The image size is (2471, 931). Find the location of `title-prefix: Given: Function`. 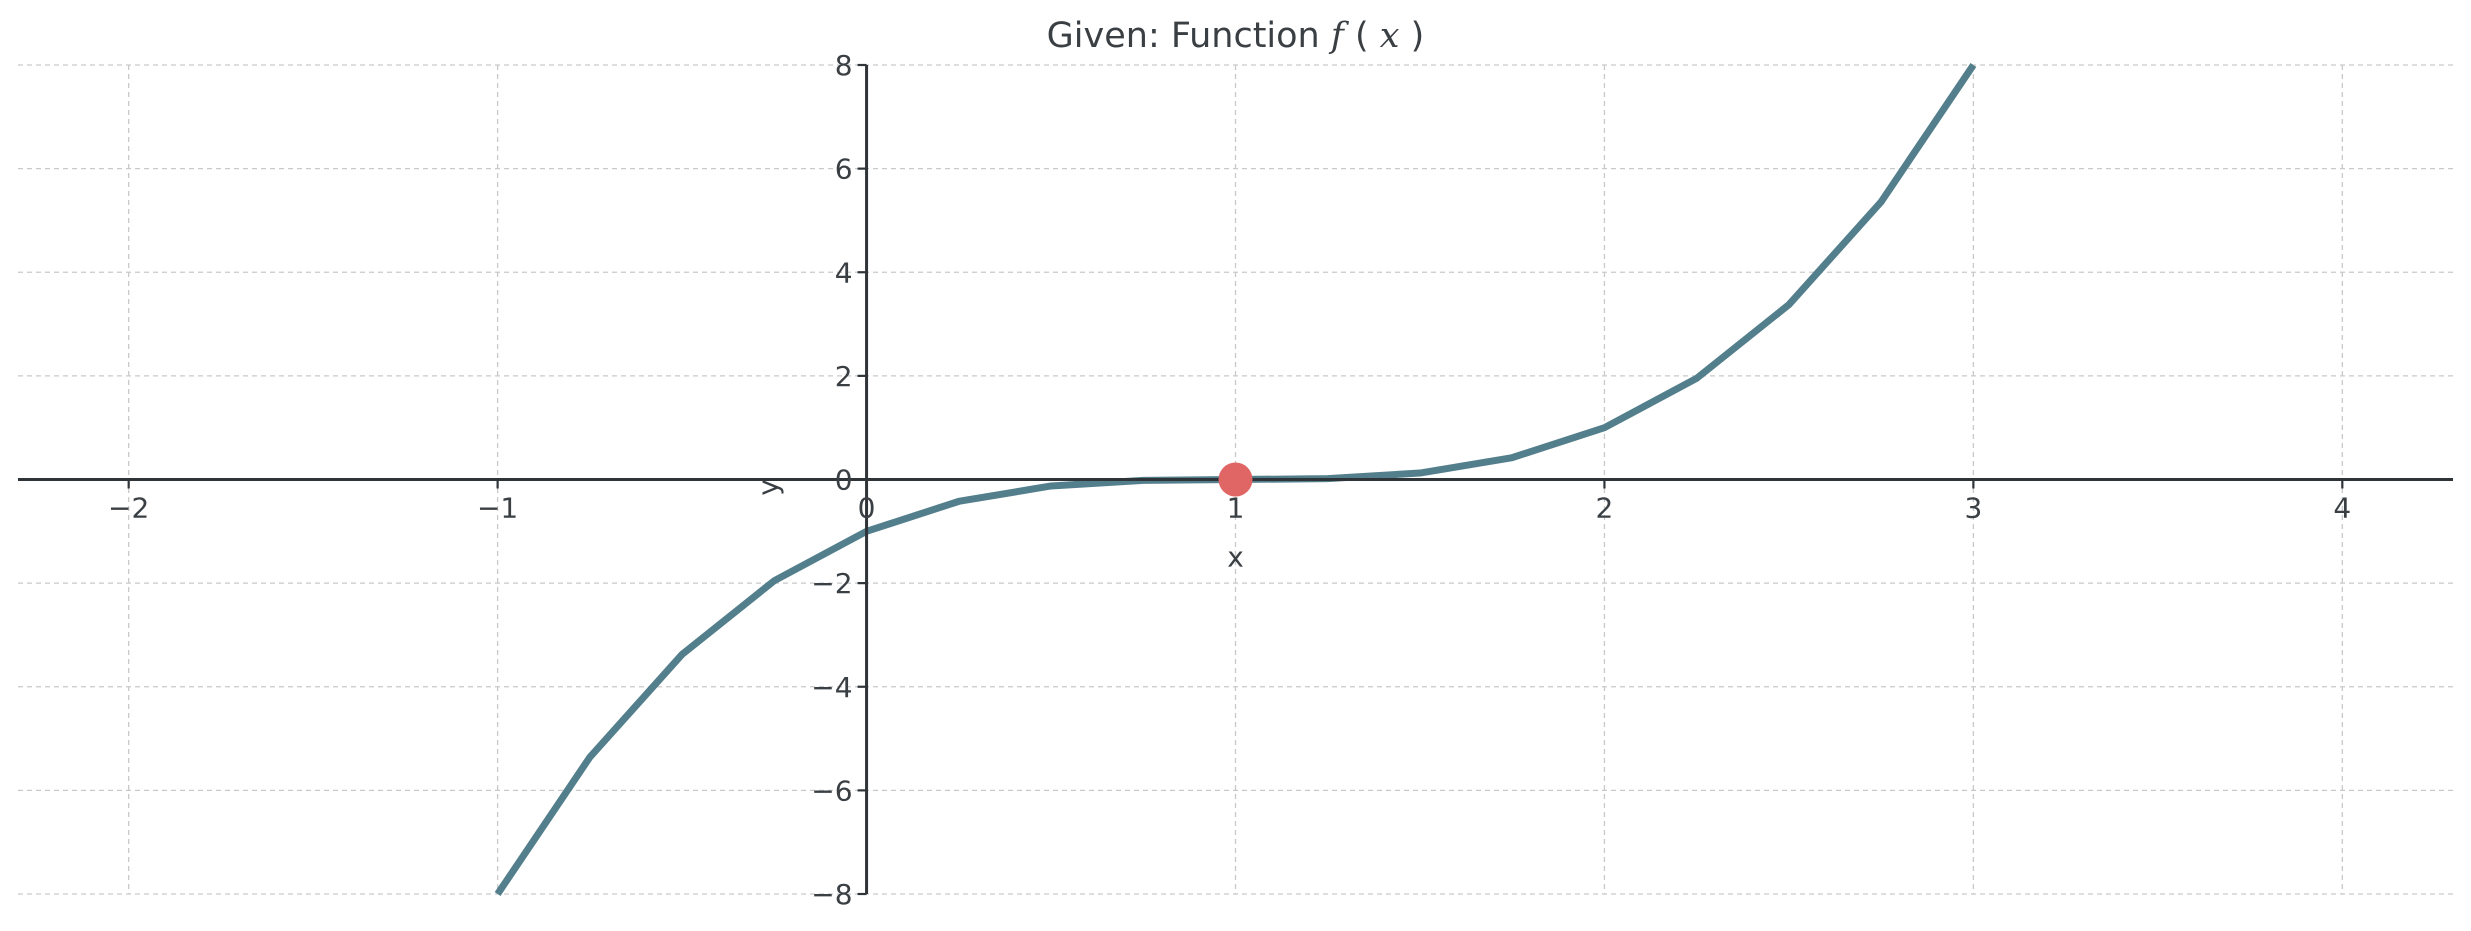

title-prefix: Given: Function is located at coordinates (1189, 36).